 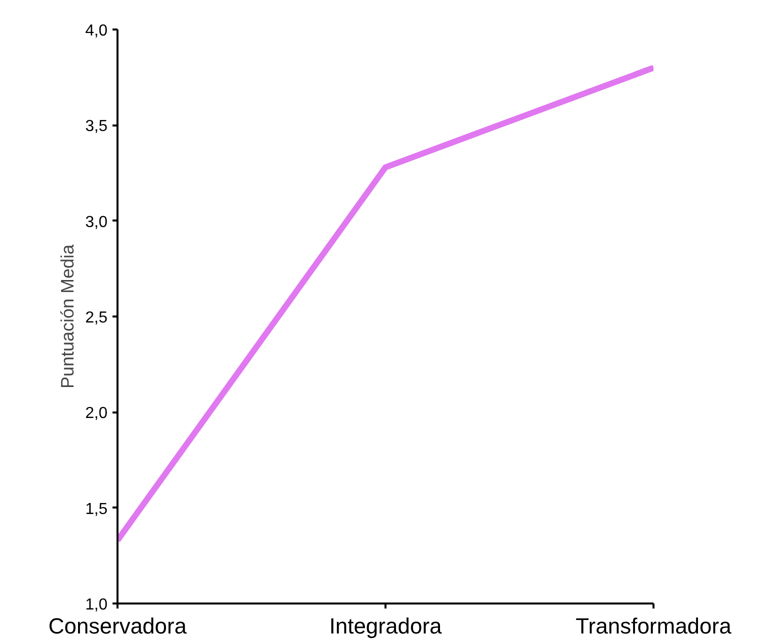 I want to click on x-tick-label: Conservadora, so click(x=118, y=626).